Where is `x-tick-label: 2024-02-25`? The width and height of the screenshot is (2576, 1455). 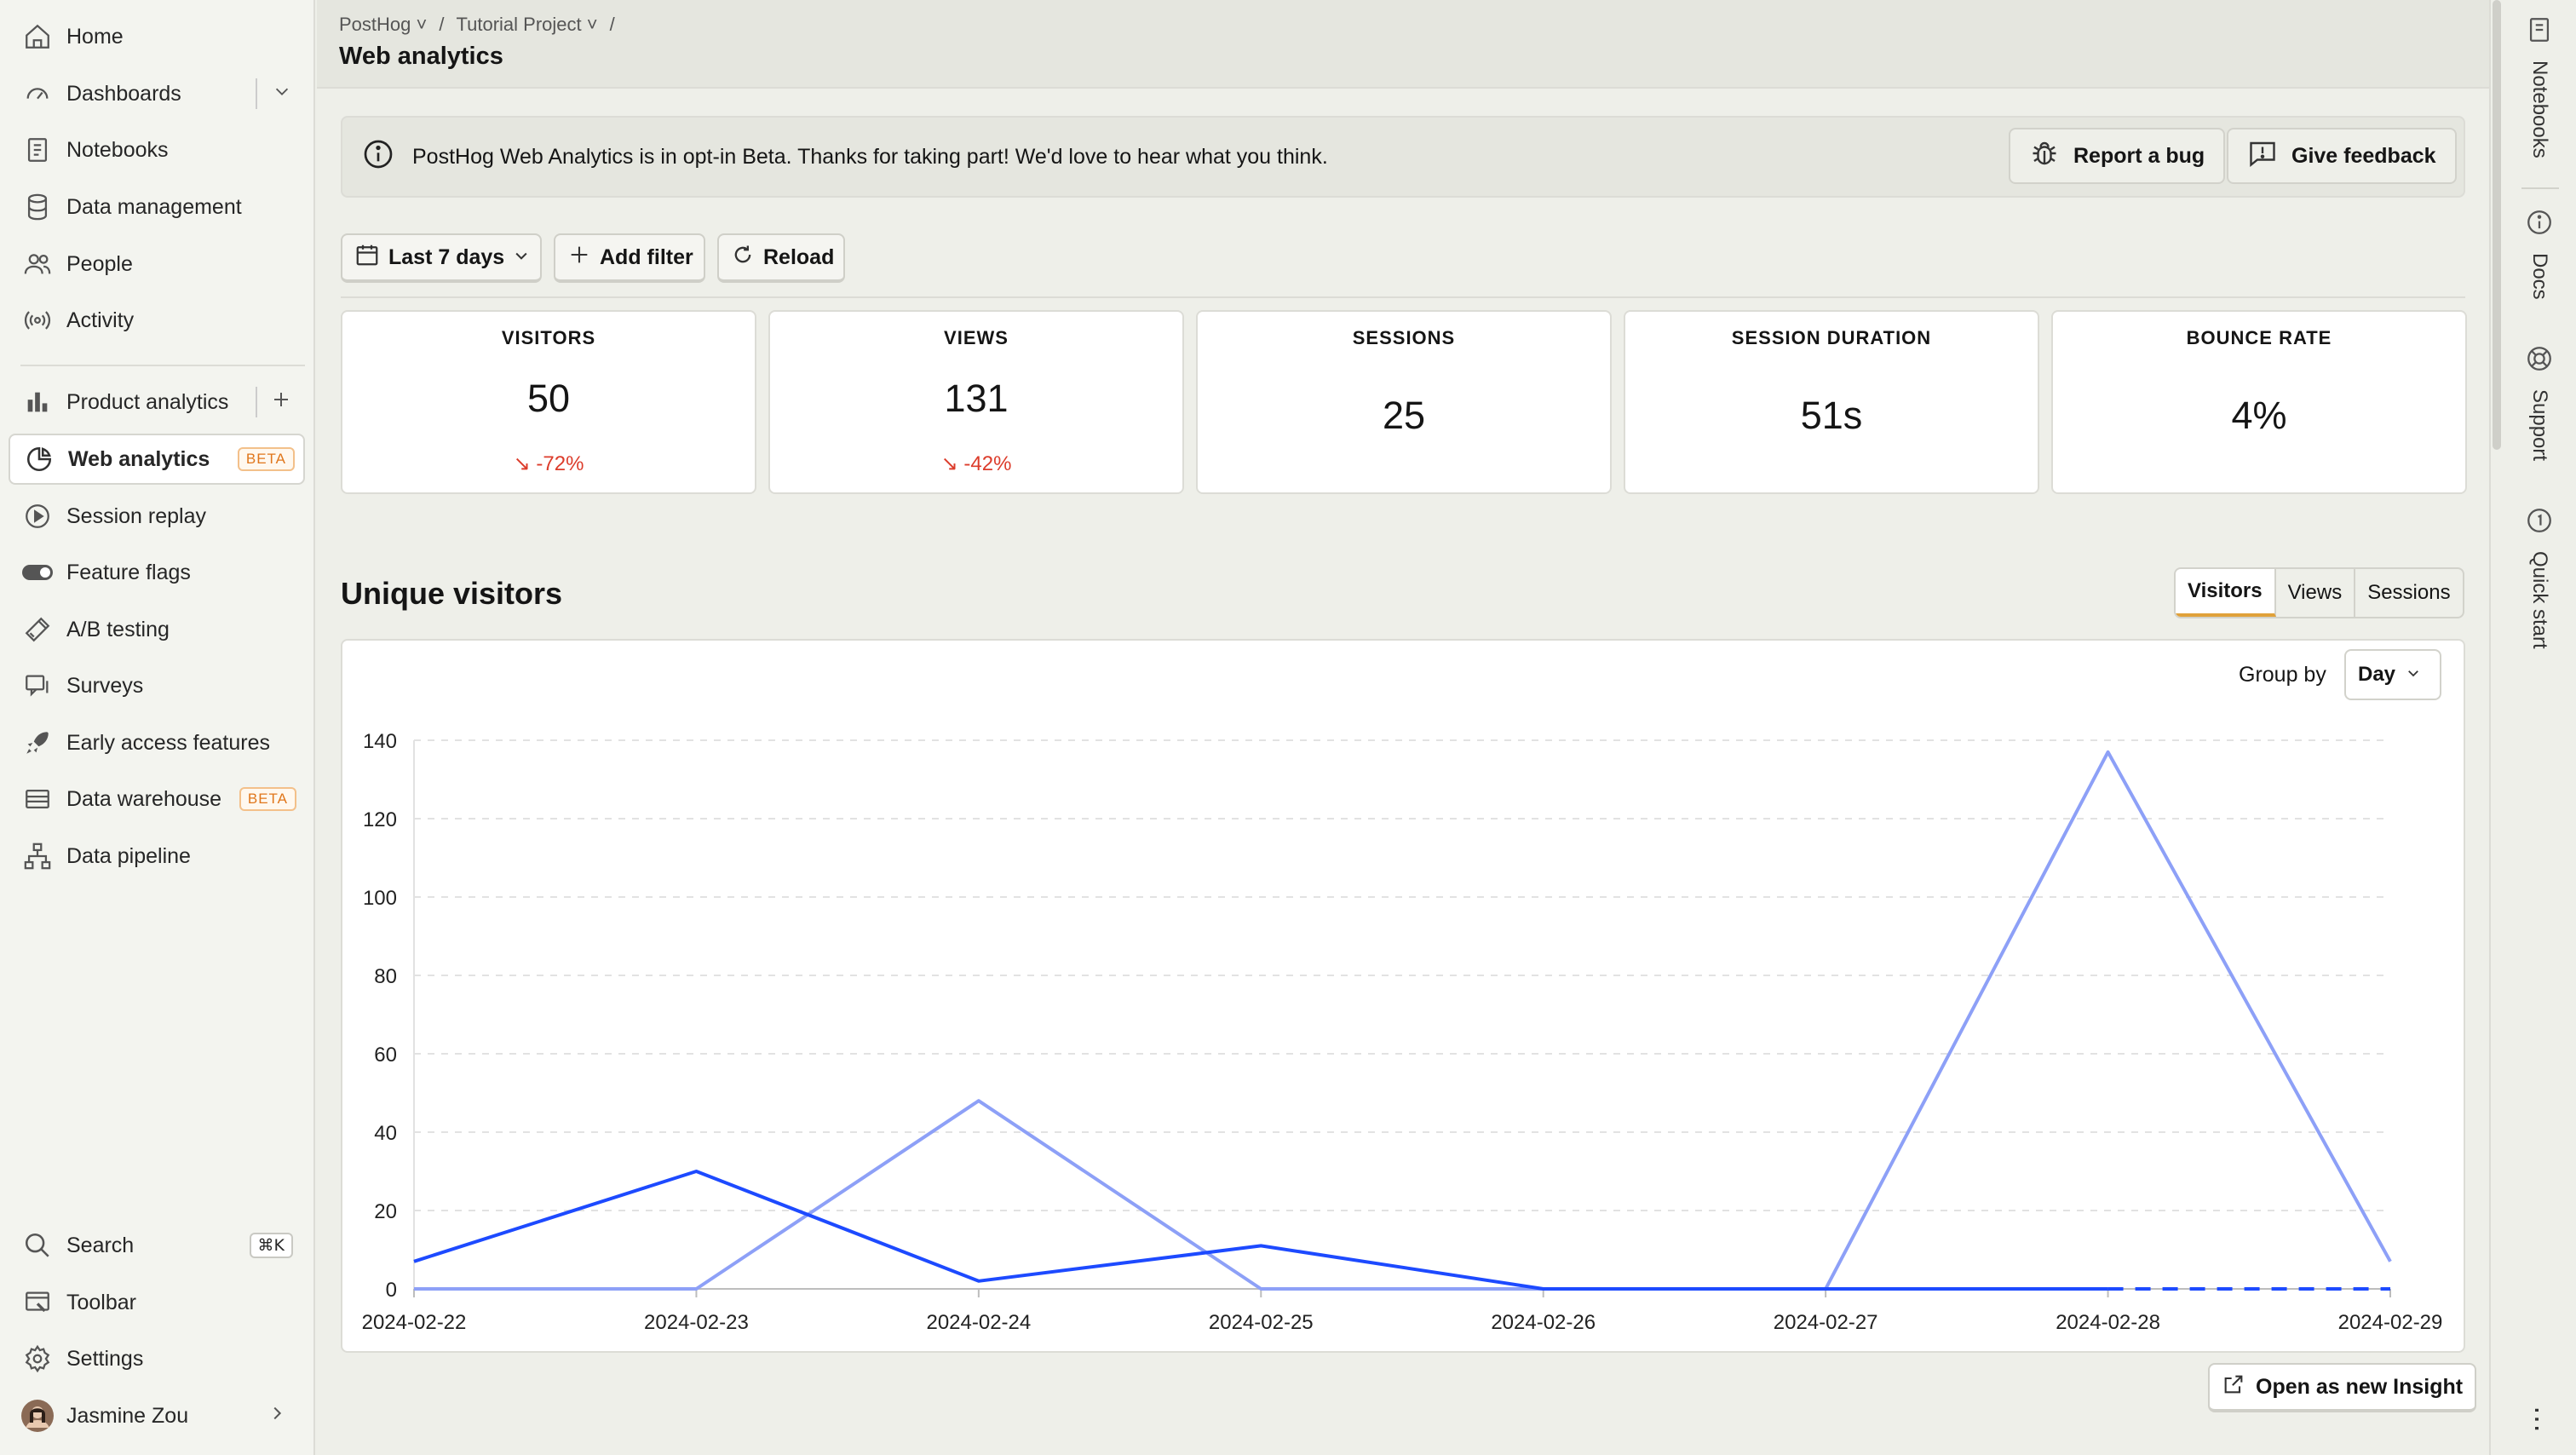
x-tick-label: 2024-02-25 is located at coordinates (1262, 1322).